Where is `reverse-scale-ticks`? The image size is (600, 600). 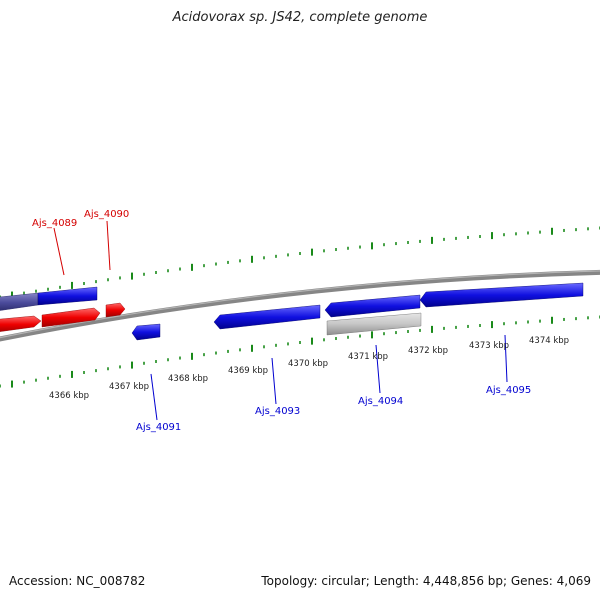 reverse-scale-ticks is located at coordinates (300, 351).